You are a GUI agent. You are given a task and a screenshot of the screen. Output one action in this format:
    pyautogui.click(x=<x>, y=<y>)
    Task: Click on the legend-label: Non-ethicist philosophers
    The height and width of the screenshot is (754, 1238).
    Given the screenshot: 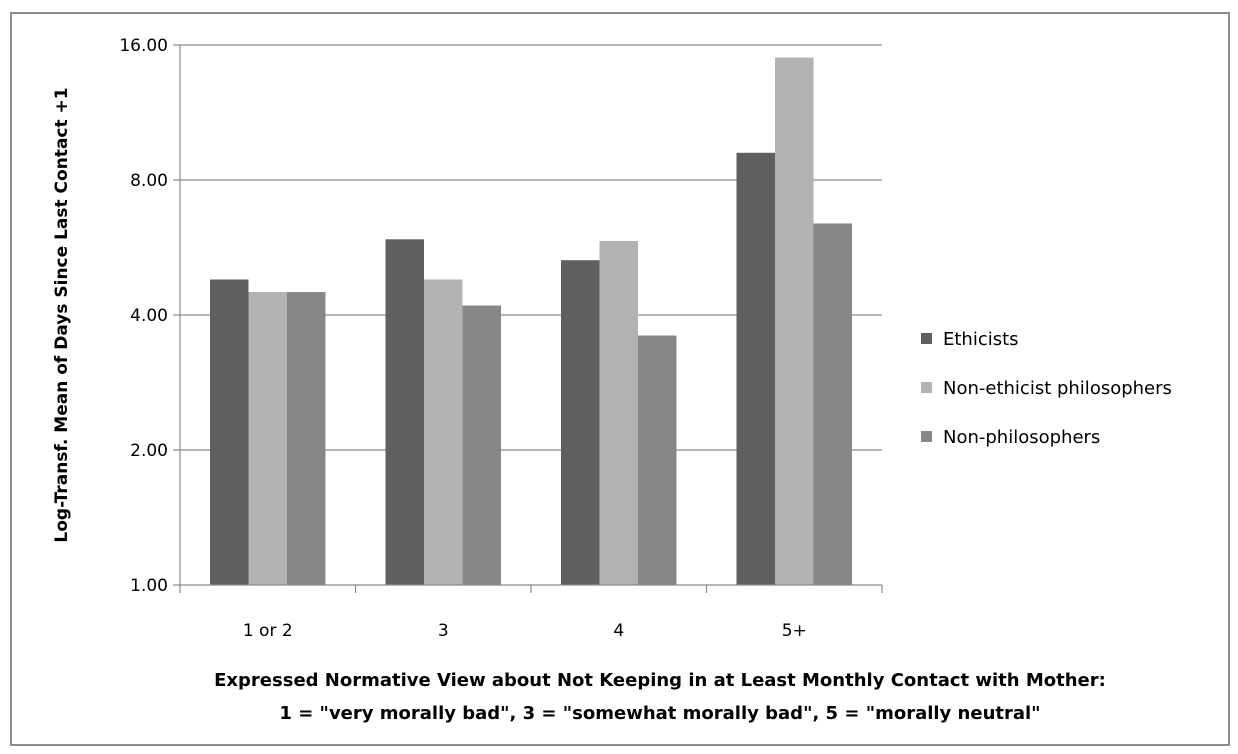 What is the action you would take?
    pyautogui.click(x=1057, y=388)
    